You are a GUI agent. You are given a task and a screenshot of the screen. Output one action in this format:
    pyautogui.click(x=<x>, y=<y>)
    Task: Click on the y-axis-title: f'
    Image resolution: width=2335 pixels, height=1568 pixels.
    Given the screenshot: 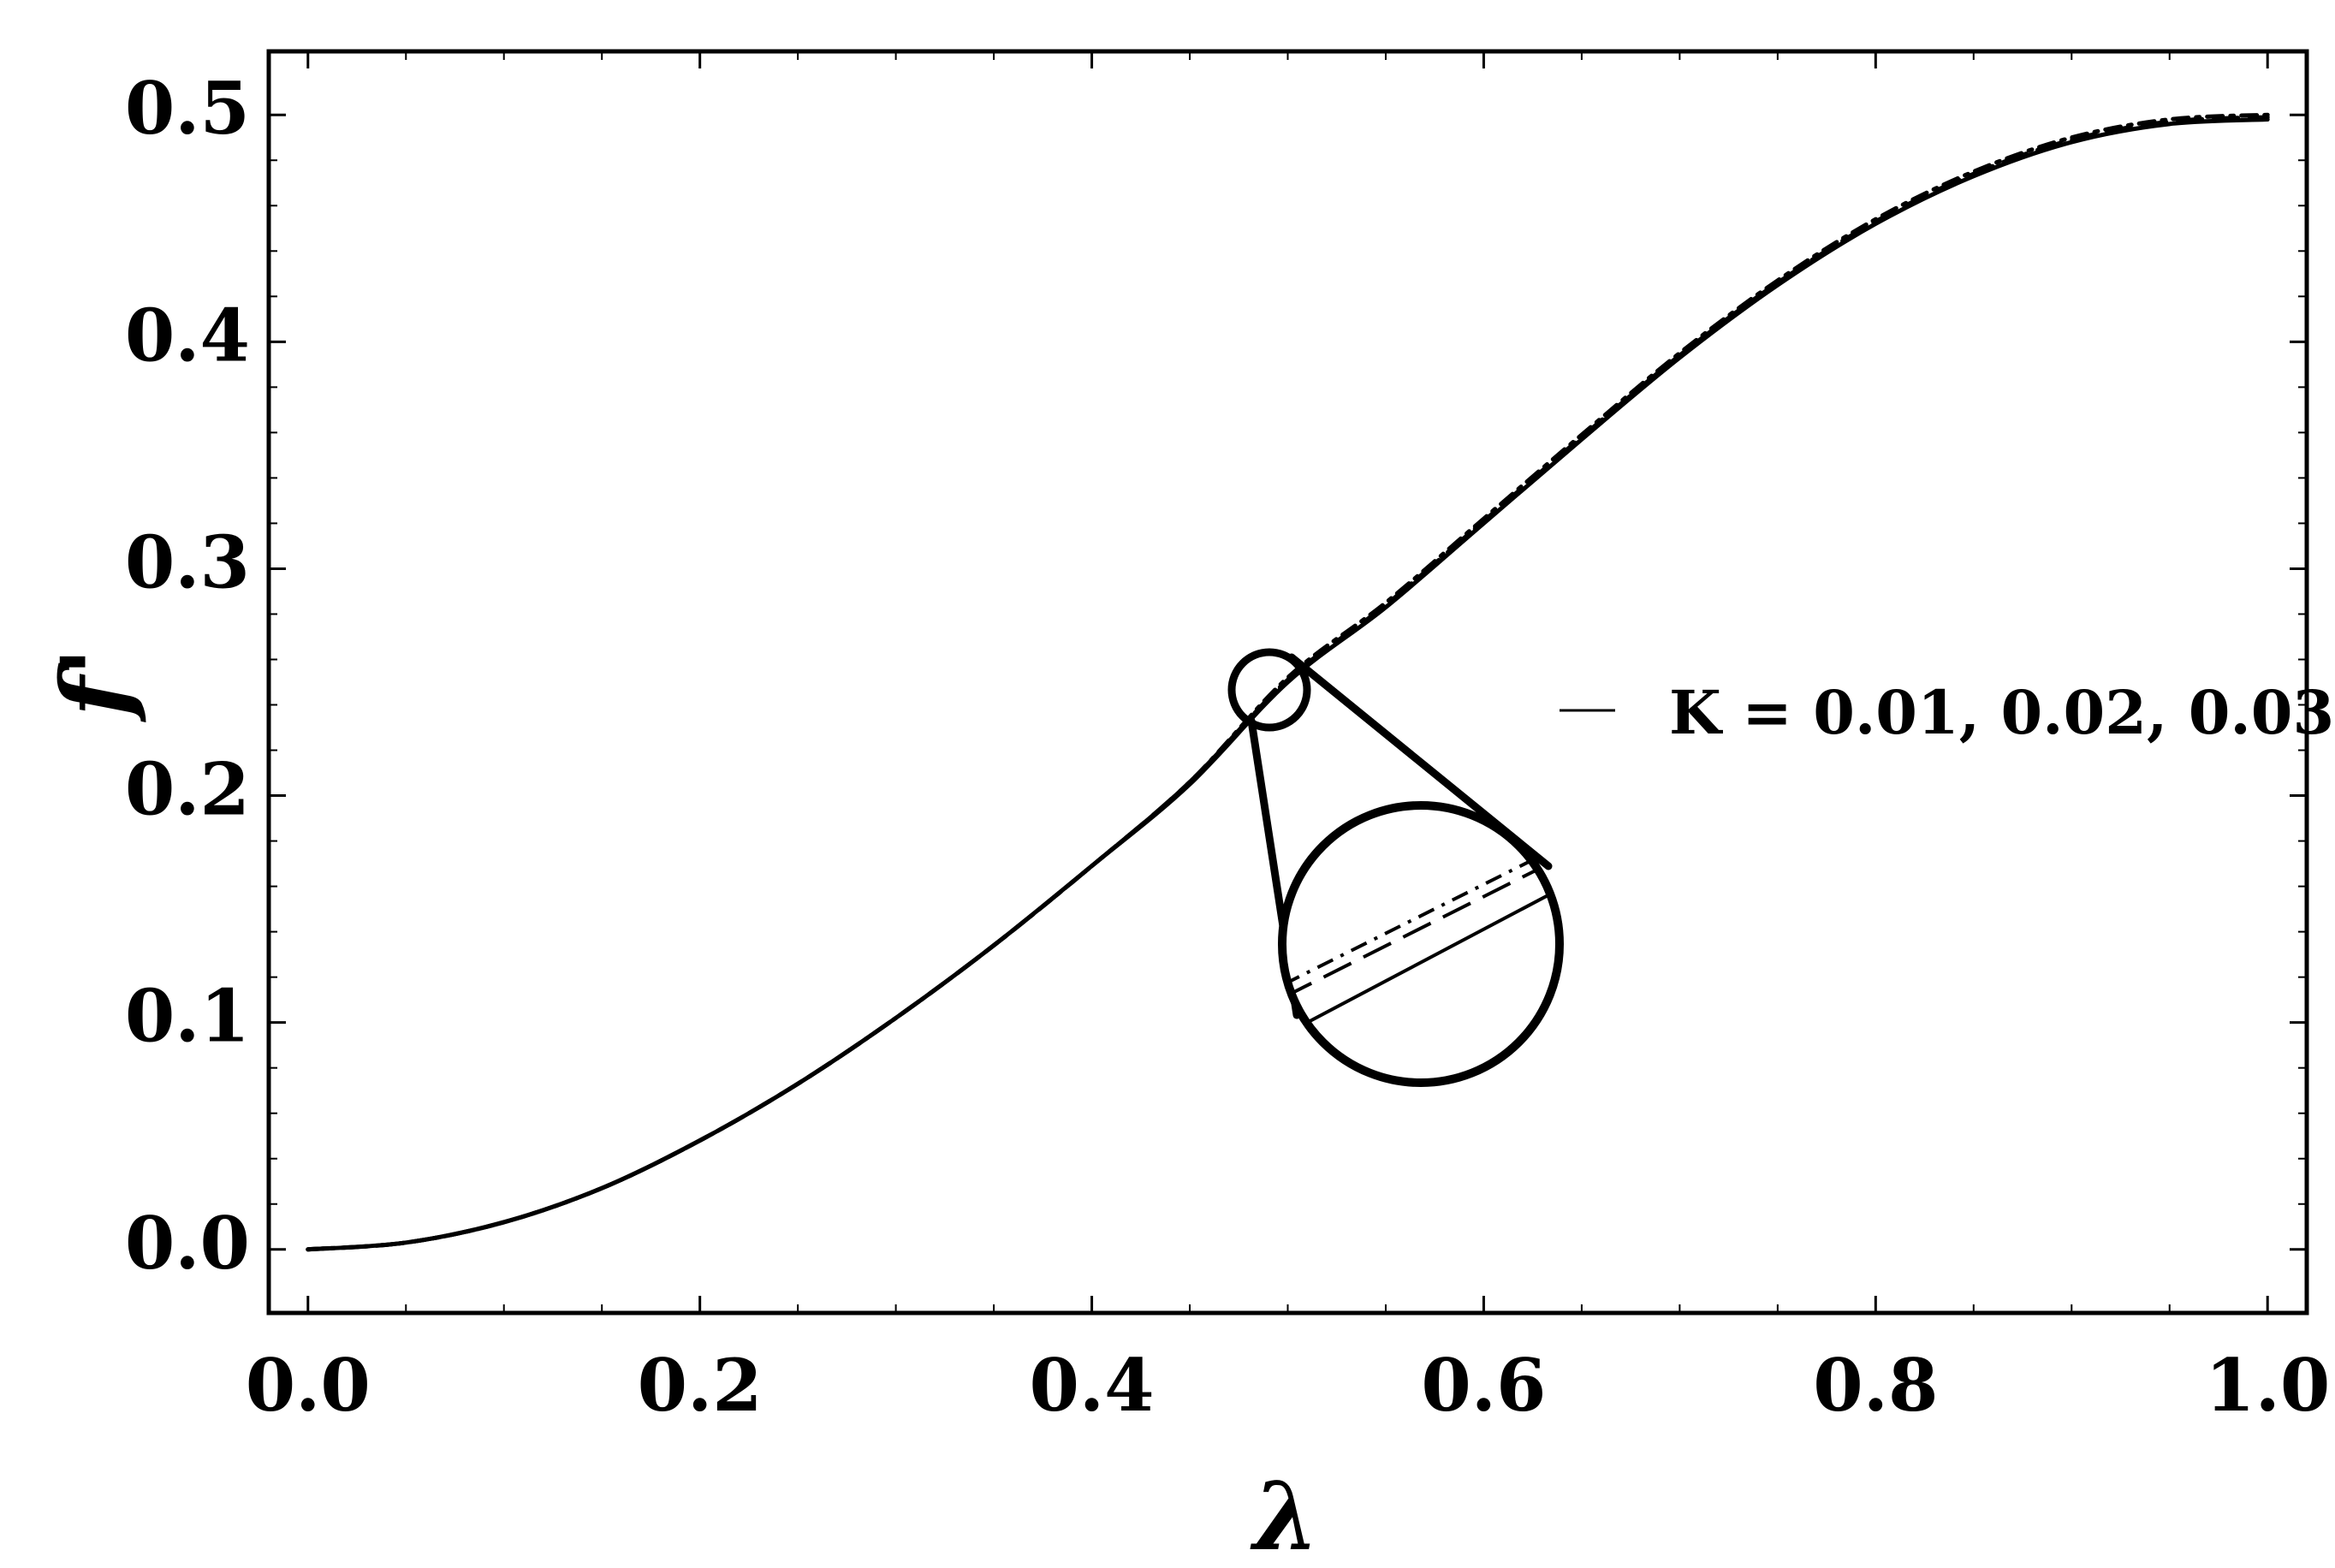 What is the action you would take?
    pyautogui.click(x=95, y=685)
    